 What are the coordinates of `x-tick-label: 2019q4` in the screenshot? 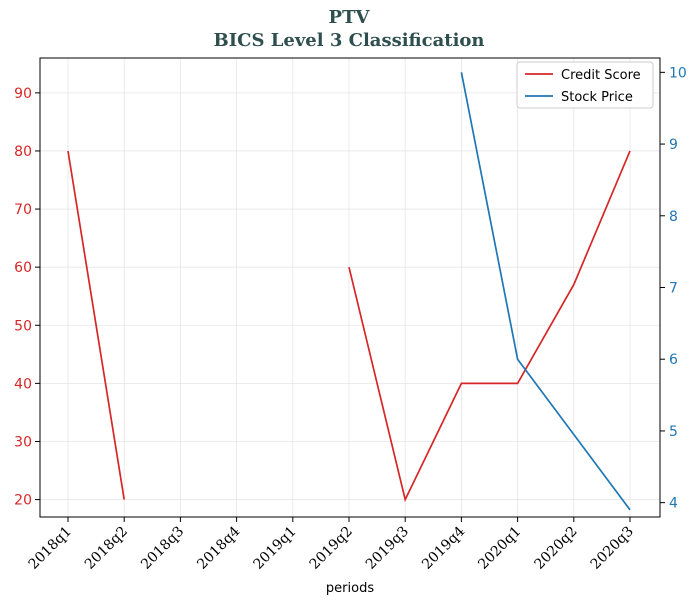 It's located at (443, 547).